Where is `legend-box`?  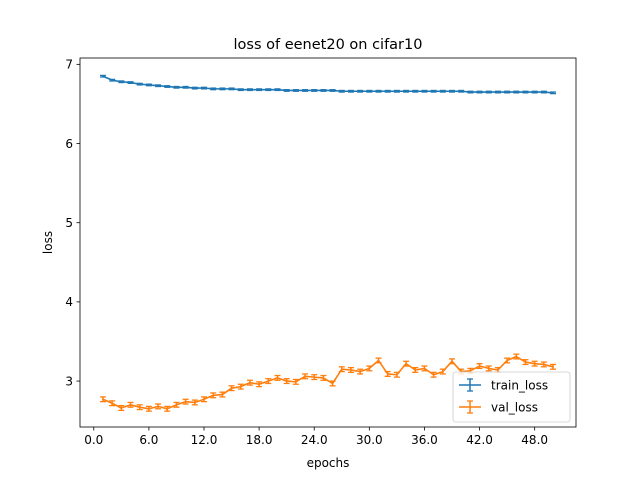 legend-box is located at coordinates (511, 397).